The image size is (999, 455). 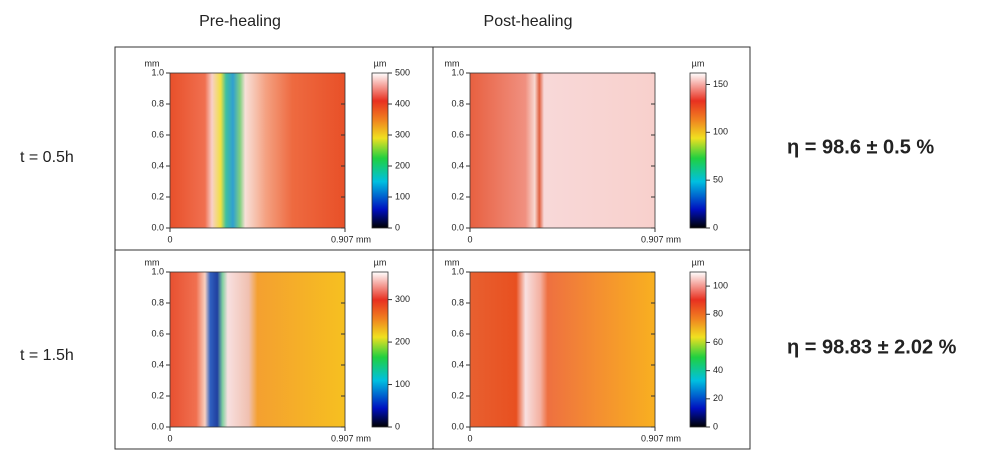 I want to click on row-label: t = 1.5h, so click(x=47, y=355).